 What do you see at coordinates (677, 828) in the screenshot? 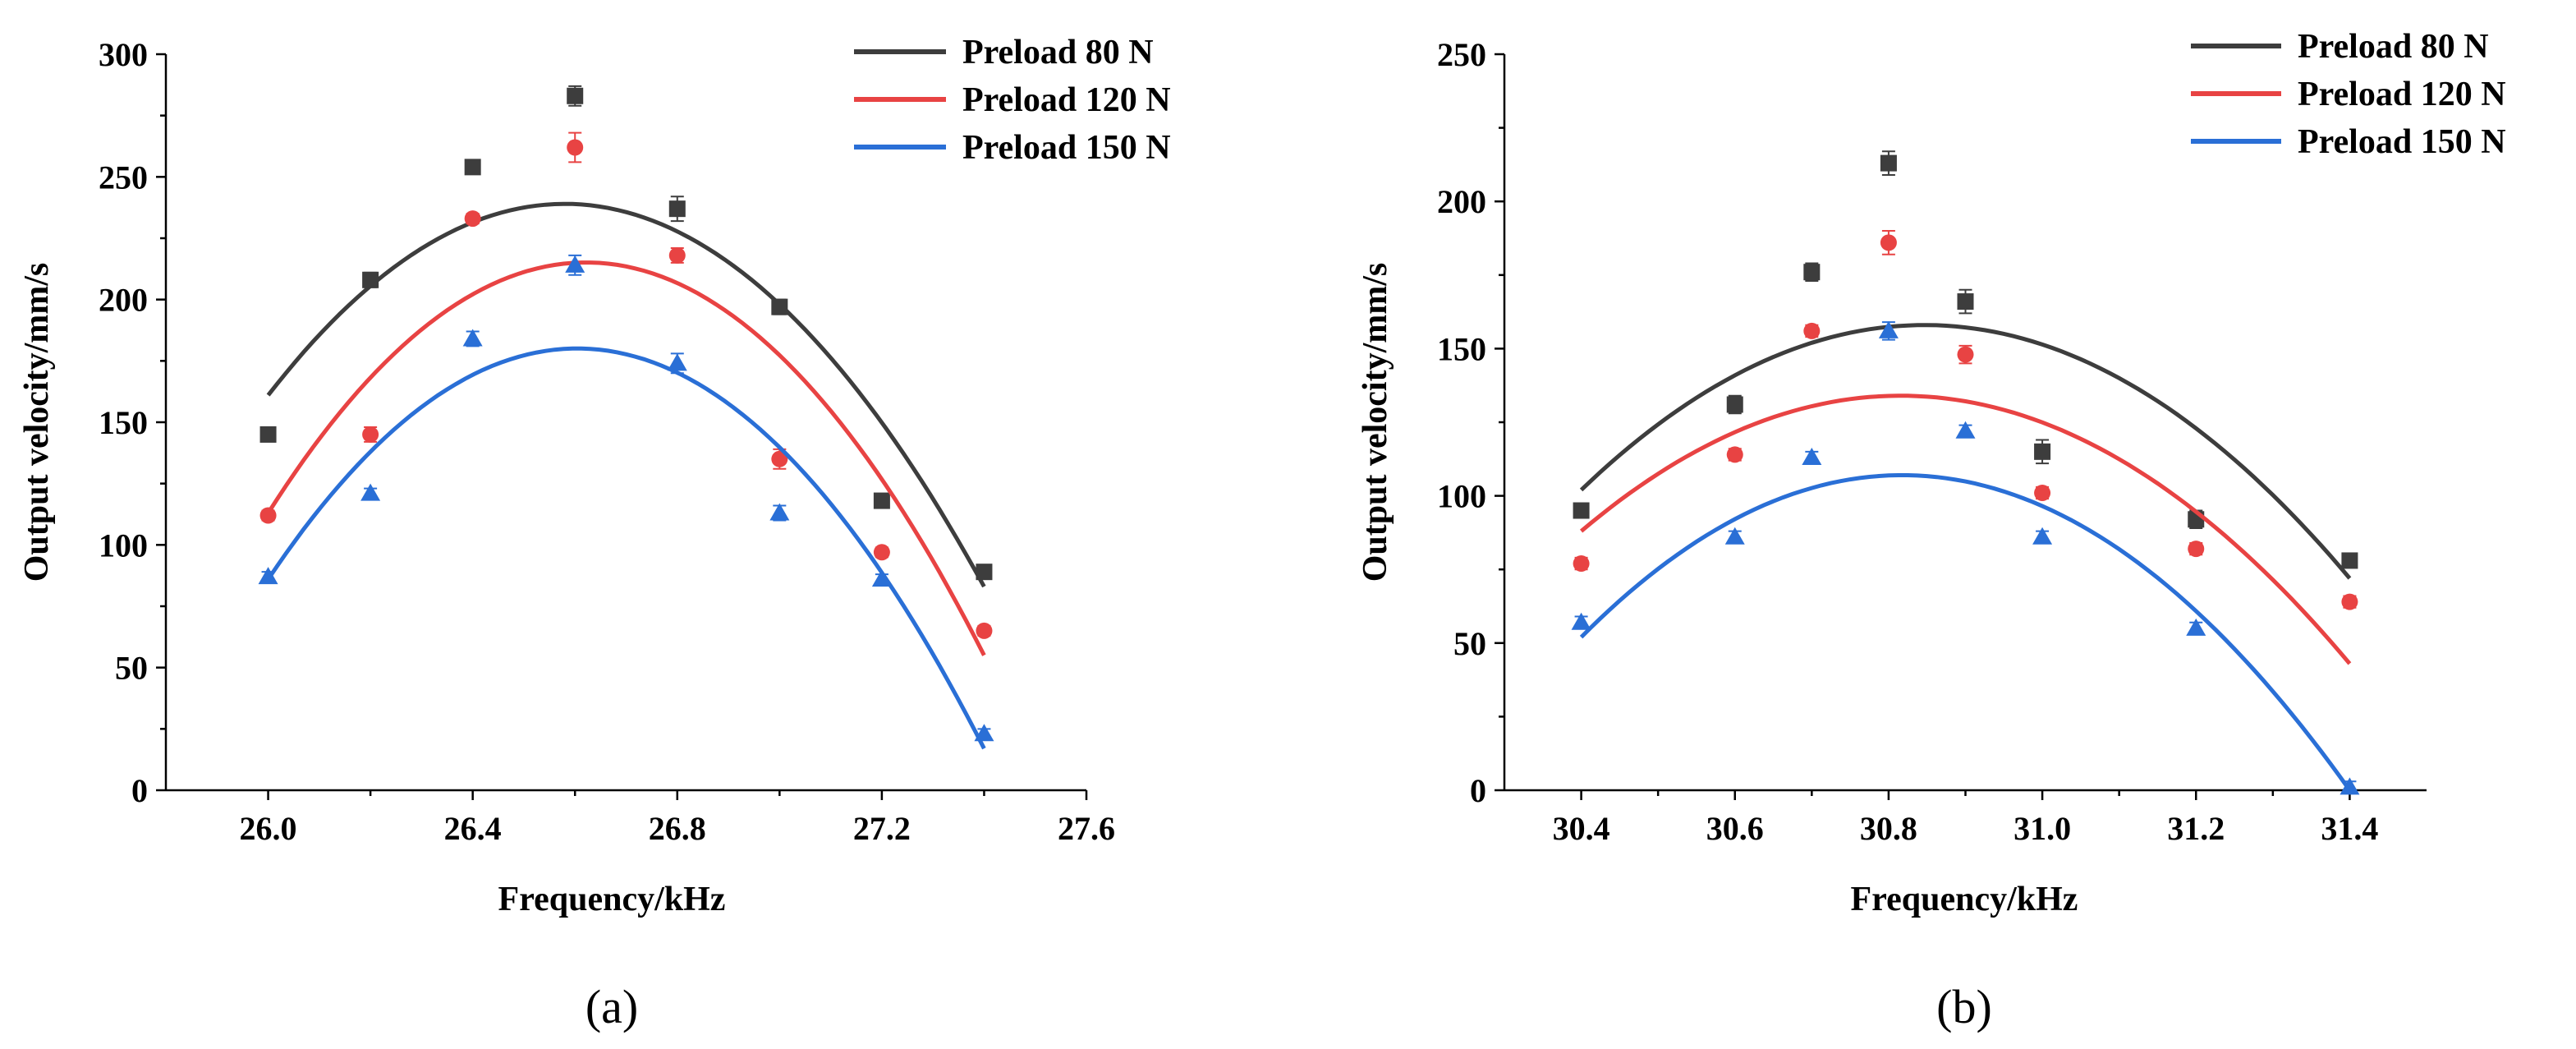
I see `x-tick-label: 26.8` at bounding box center [677, 828].